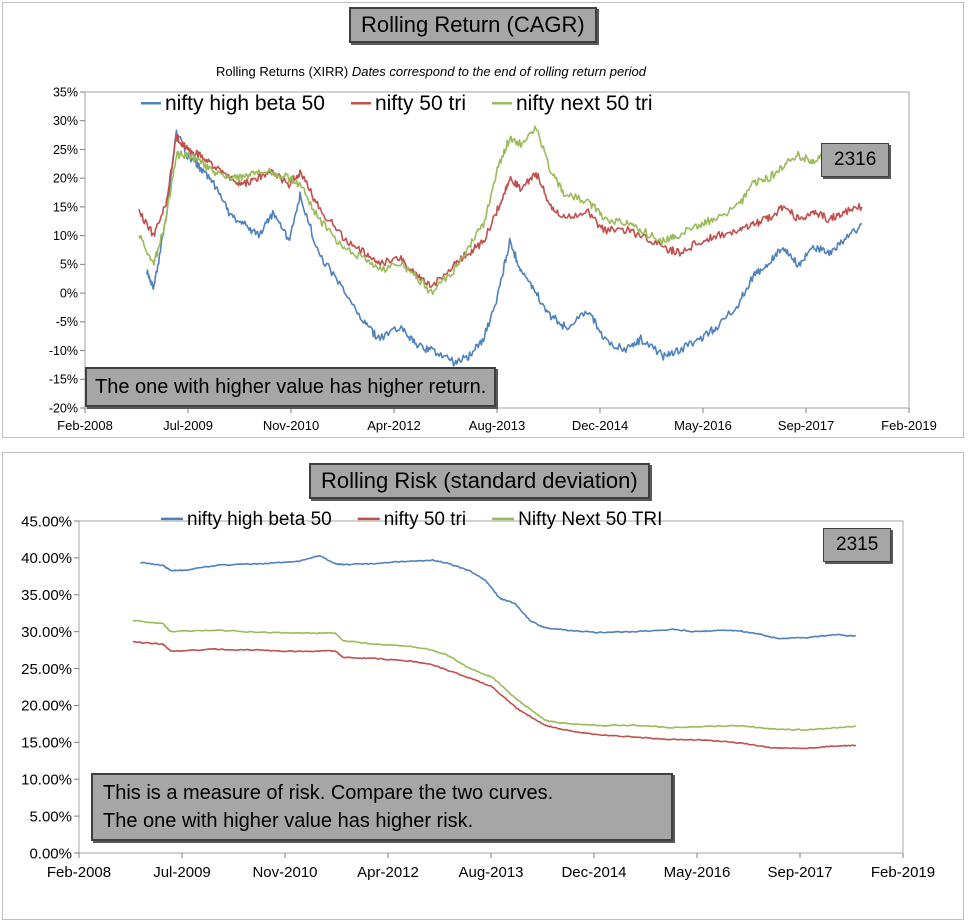 This screenshot has width=968, height=924. What do you see at coordinates (65, 150) in the screenshot?
I see `y-tick-label: 25%` at bounding box center [65, 150].